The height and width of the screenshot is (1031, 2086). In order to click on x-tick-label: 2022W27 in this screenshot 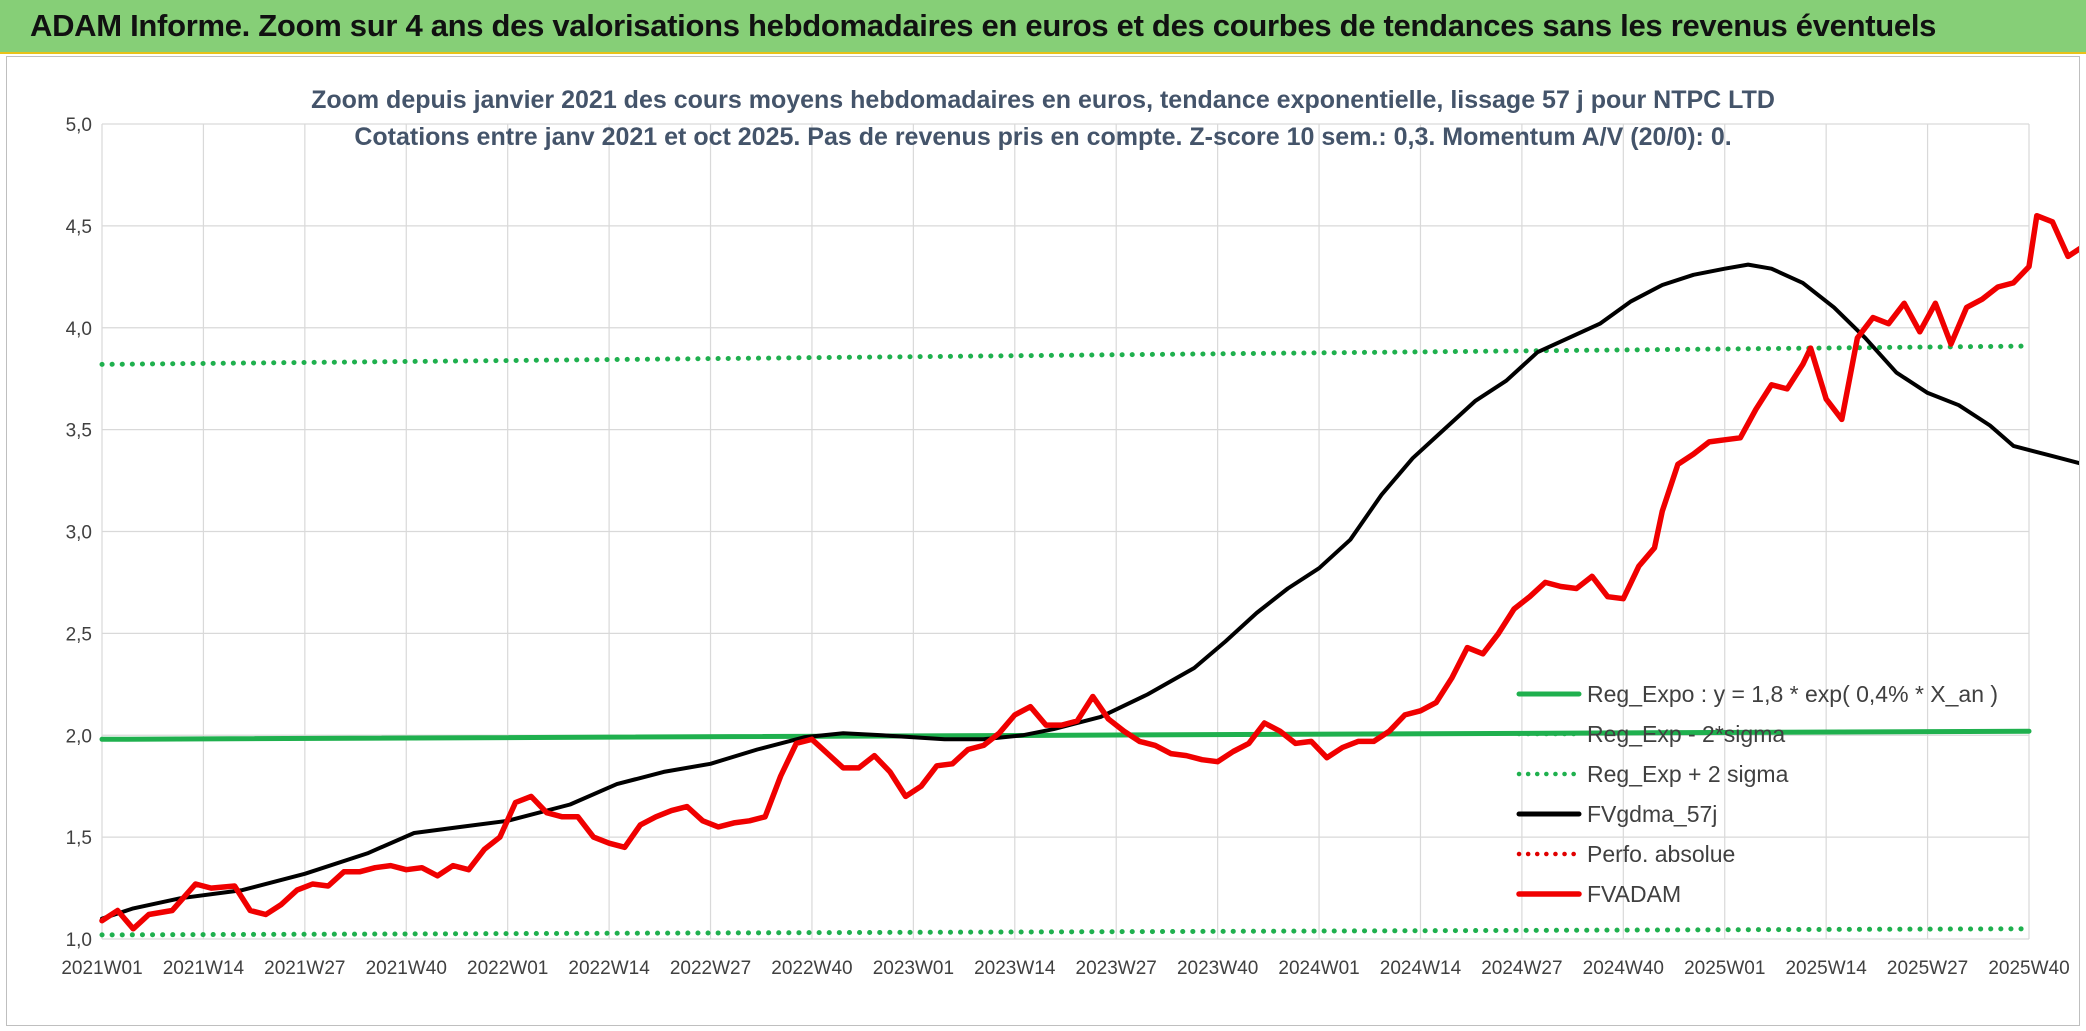, I will do `click(710, 968)`.